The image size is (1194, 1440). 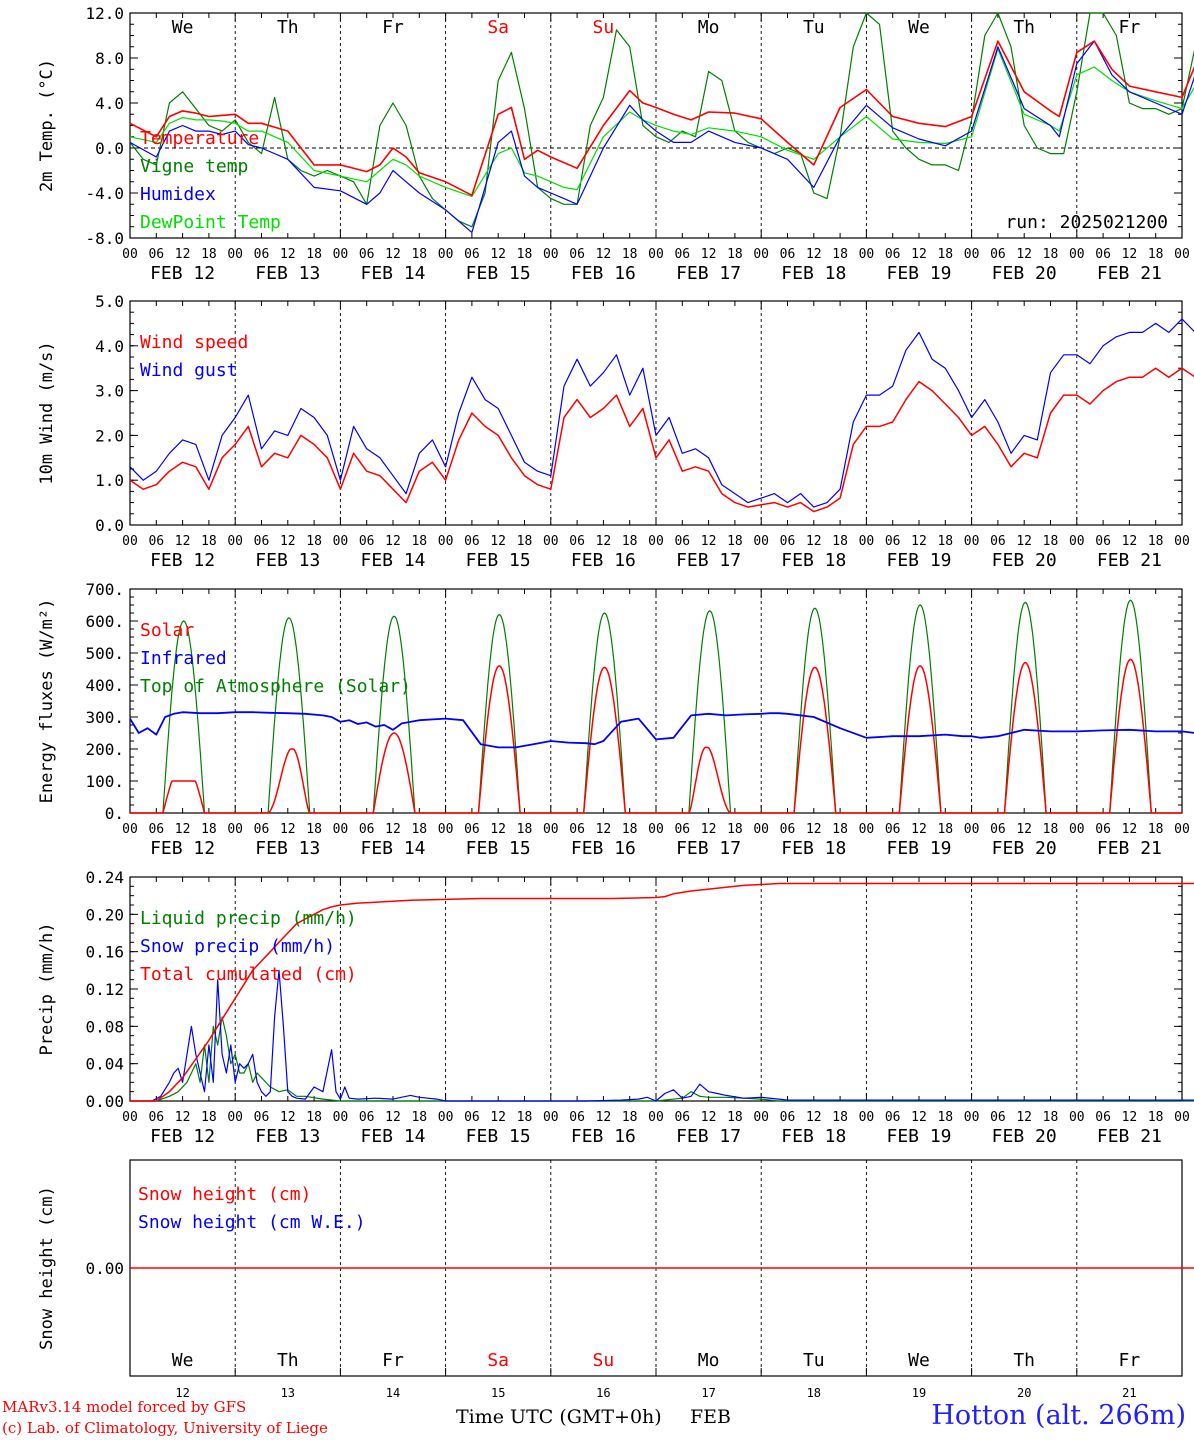 I want to click on y-tick-label: 500., so click(x=104, y=653).